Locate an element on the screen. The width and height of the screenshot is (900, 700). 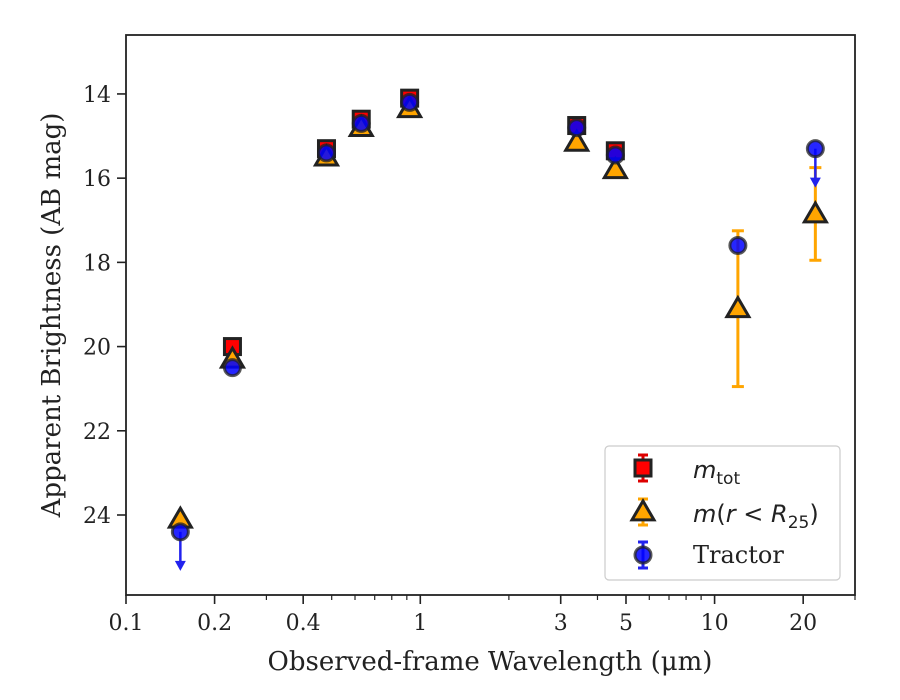
legend-marker-triangle is located at coordinates (643, 510).